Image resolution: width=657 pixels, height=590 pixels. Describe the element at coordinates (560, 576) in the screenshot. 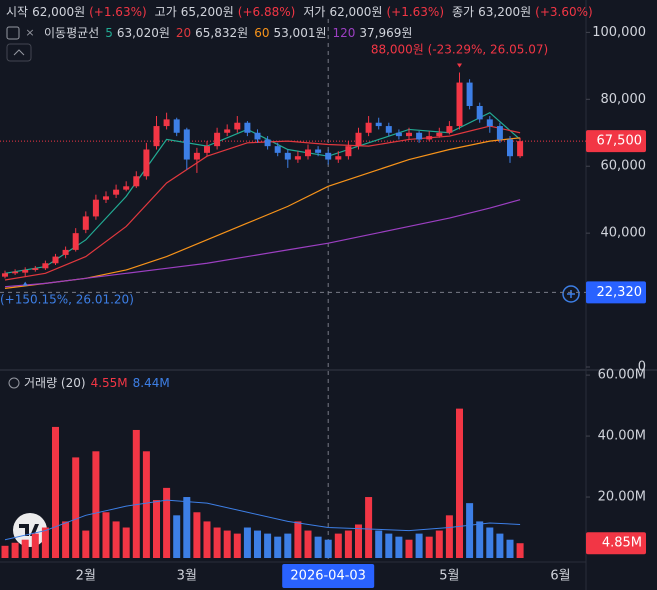

I see `x-tick-label: 6월` at that location.